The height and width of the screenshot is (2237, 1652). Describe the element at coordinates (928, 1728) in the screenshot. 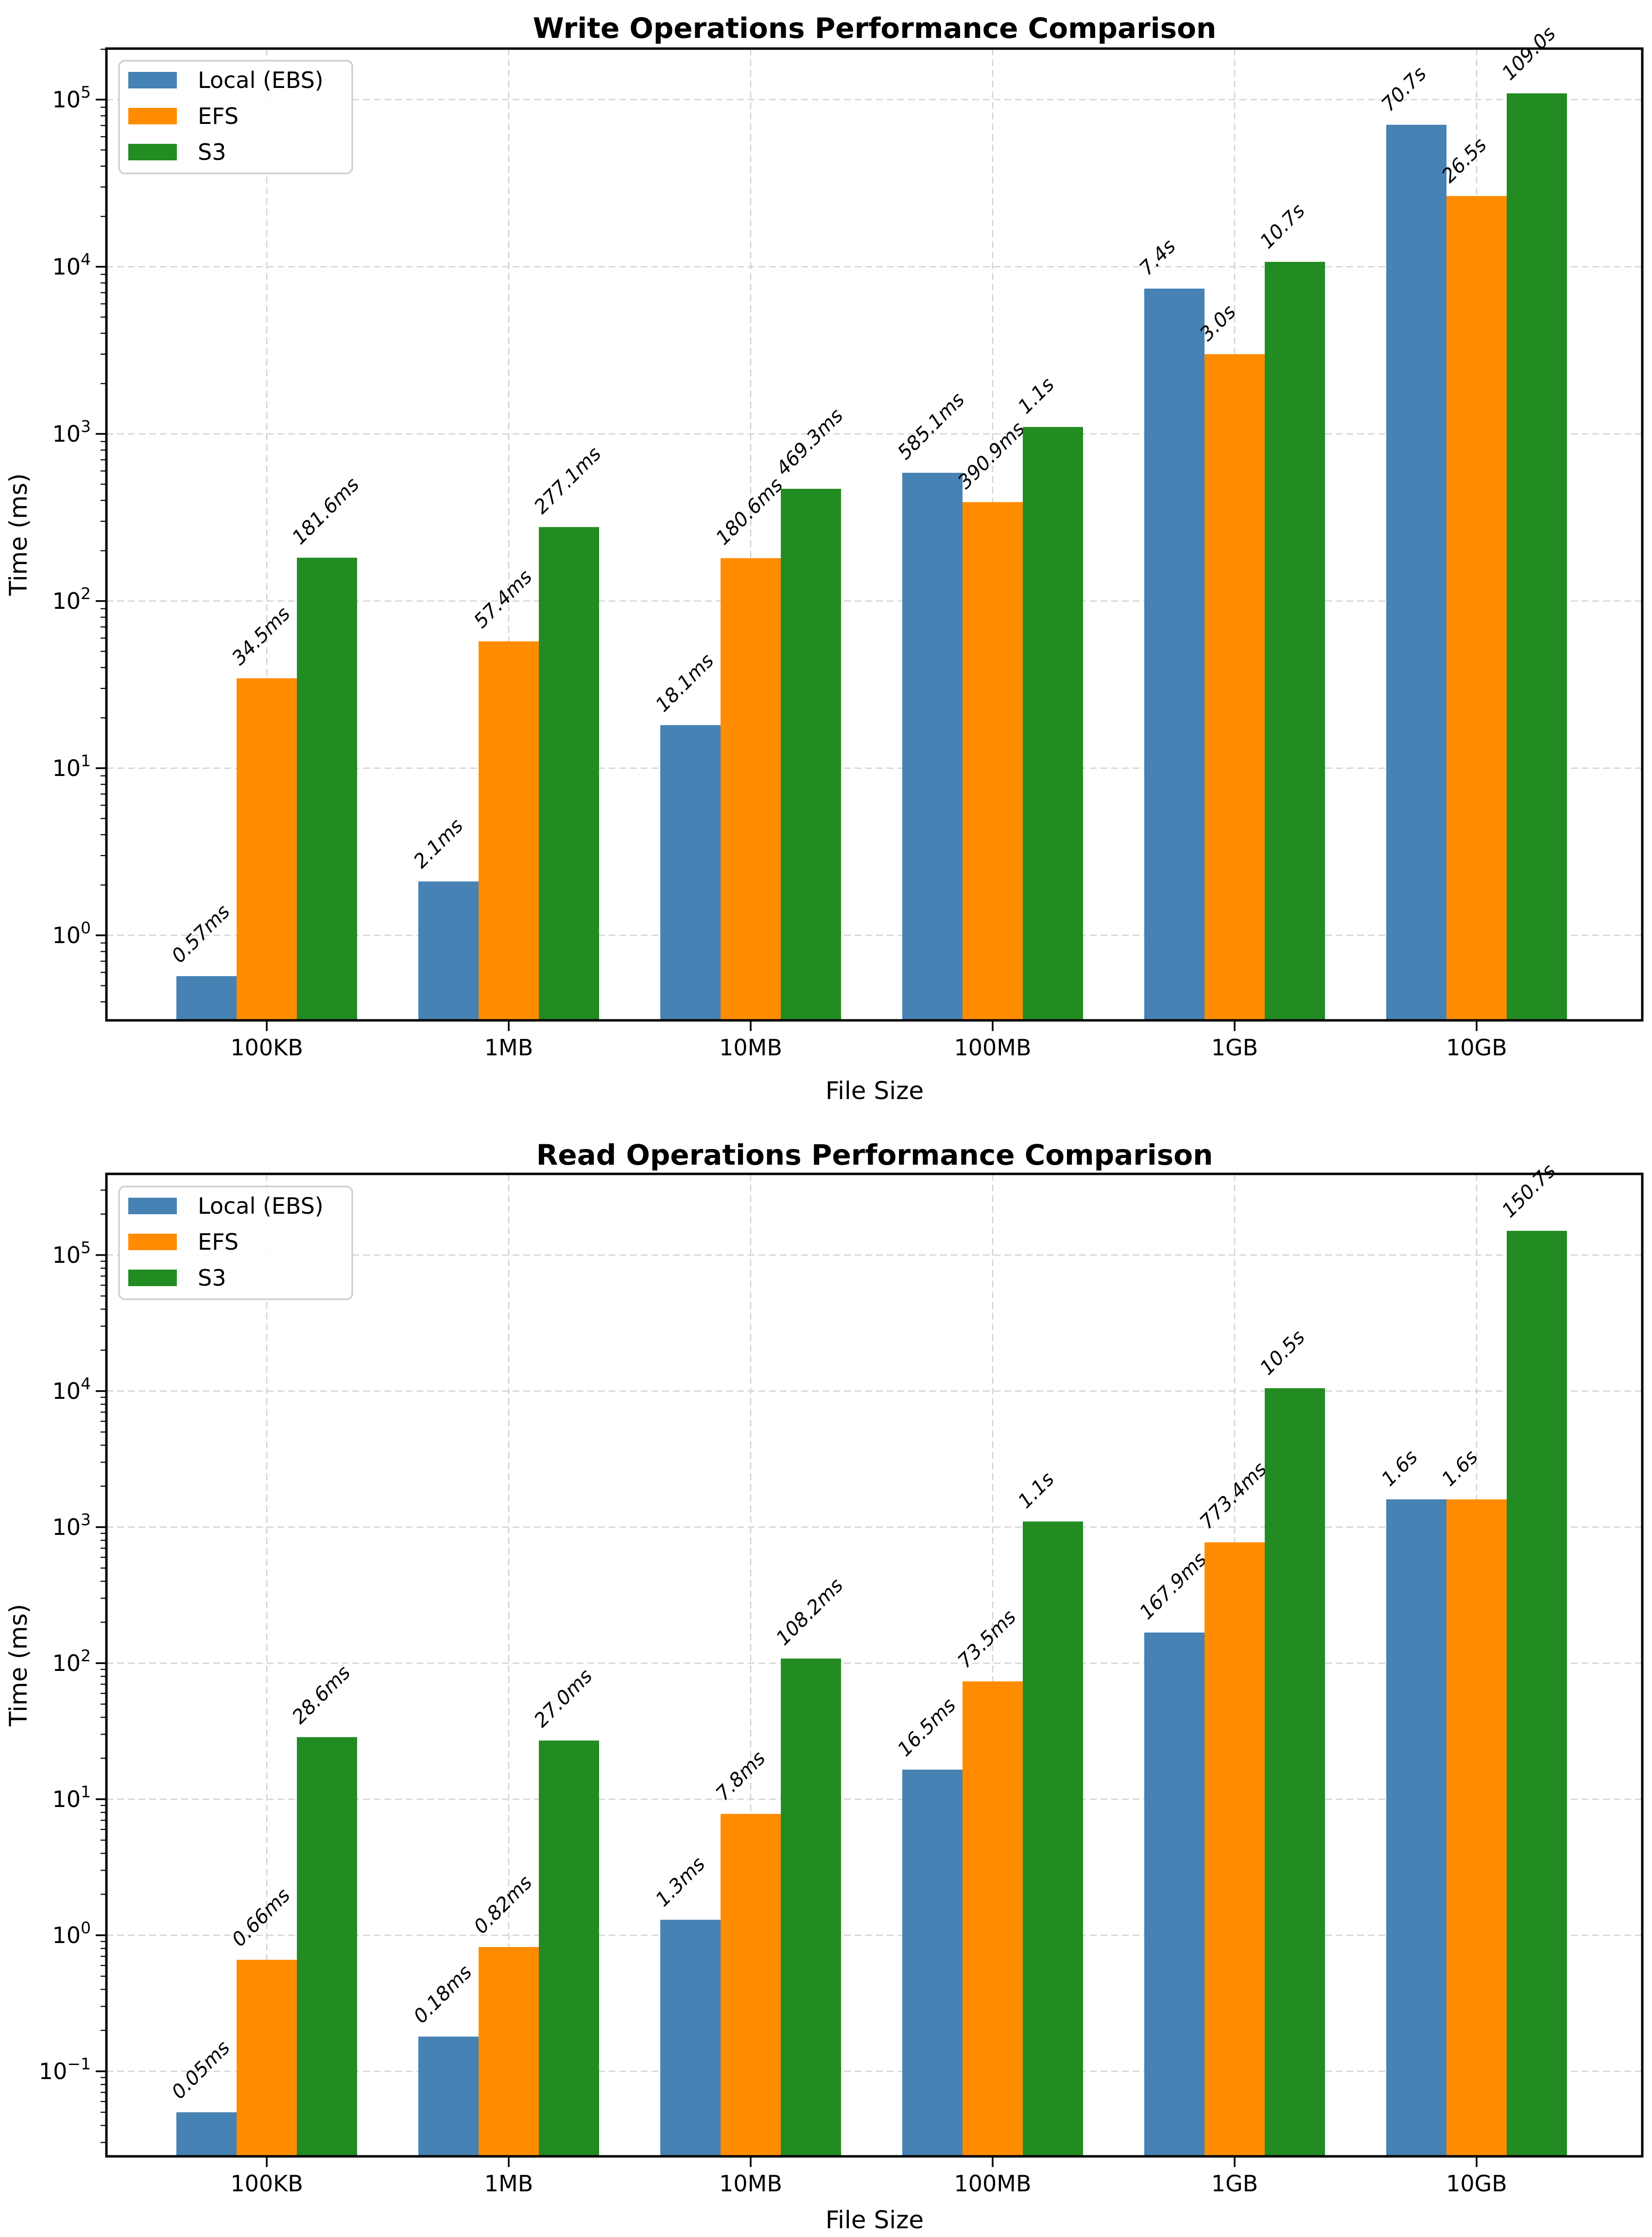

I see `bar-value-label: 16.5ms` at that location.